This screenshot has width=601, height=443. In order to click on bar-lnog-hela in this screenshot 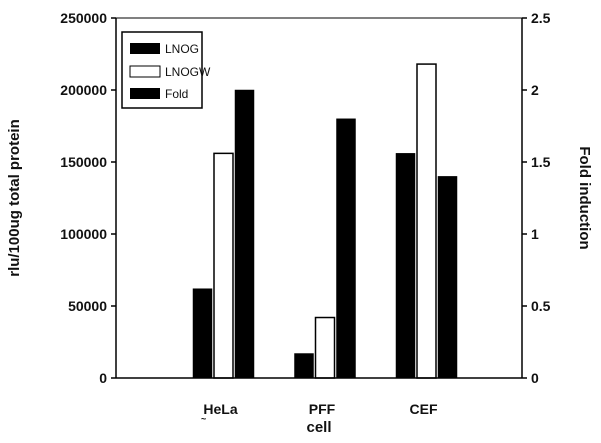, I will do `click(202, 333)`.